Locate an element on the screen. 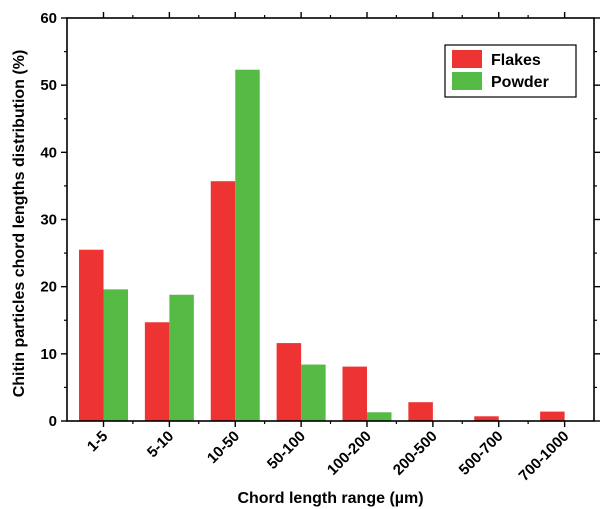 This screenshot has width=611, height=509. legend-swatch-powder is located at coordinates (467, 81).